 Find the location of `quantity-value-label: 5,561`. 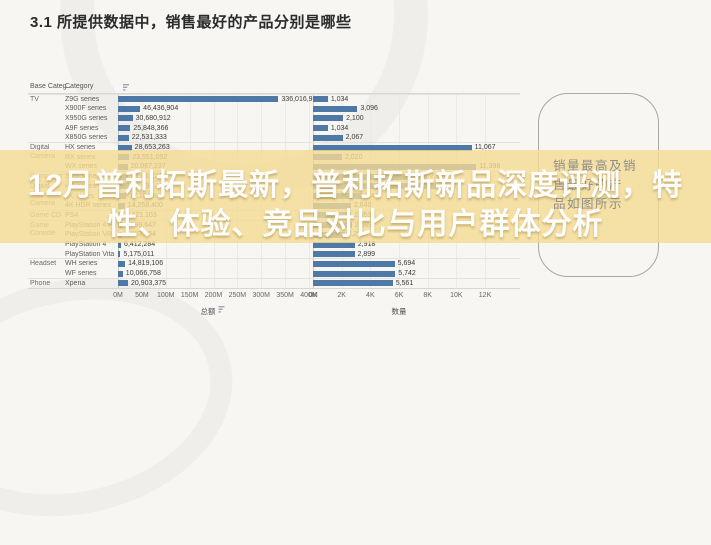

quantity-value-label: 5,561 is located at coordinates (404, 283).